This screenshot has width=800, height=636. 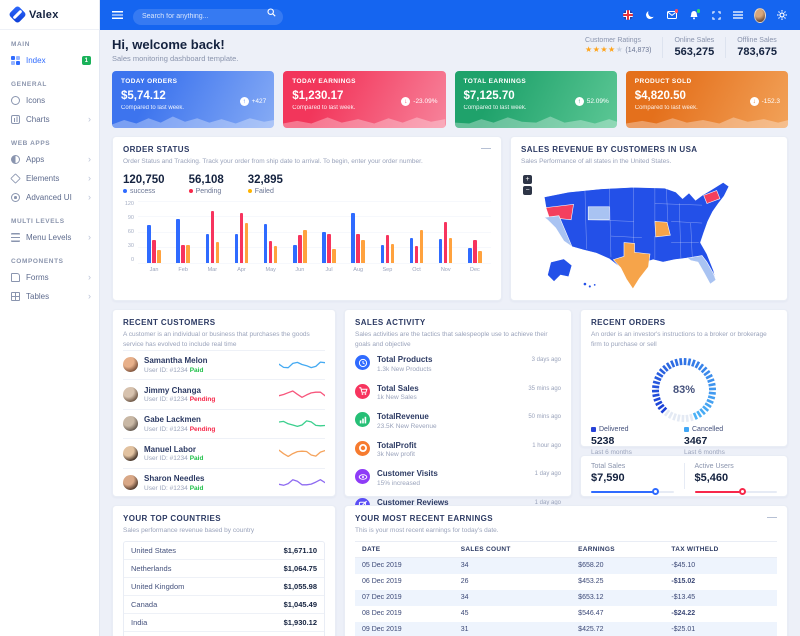 I want to click on sidebar-item-advanced-ui: Advanced UI ›, so click(x=49, y=197).